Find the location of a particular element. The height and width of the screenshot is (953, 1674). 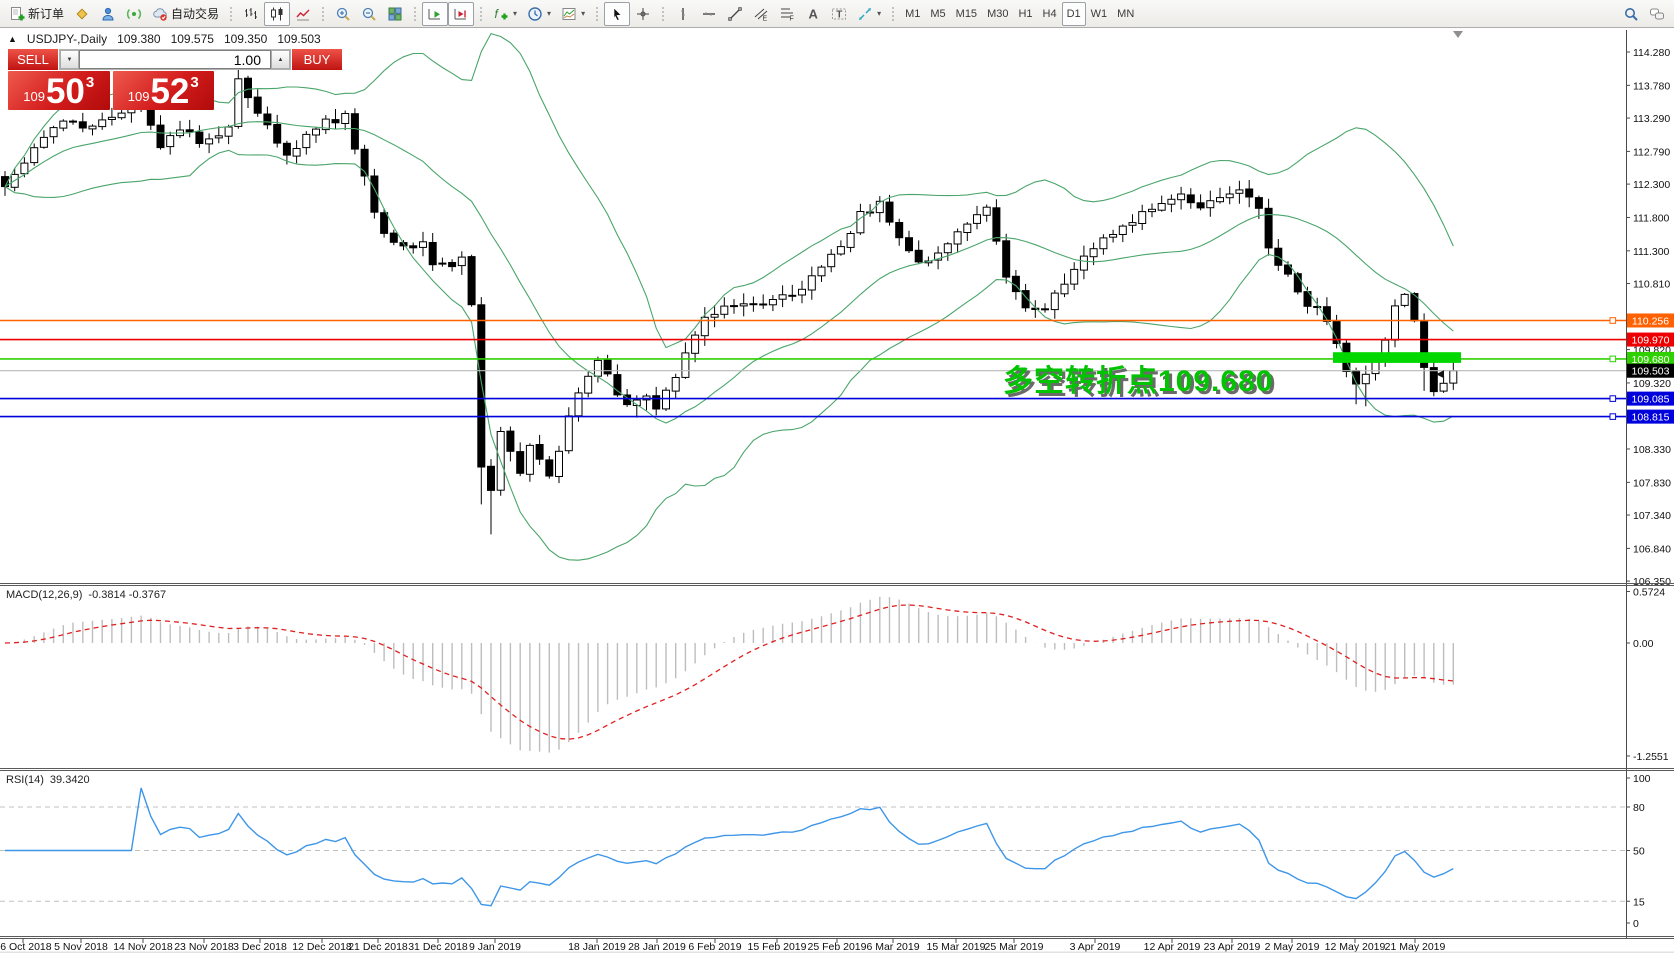

timeframe-h1-label: H1 is located at coordinates (1025, 13).